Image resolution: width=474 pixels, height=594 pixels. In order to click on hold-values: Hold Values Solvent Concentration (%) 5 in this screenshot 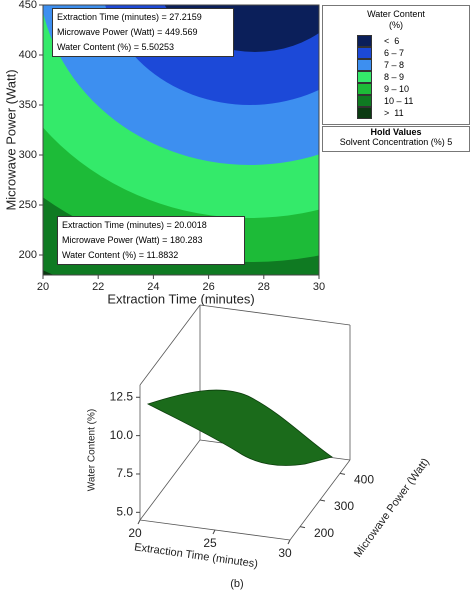, I will do `click(396, 139)`.